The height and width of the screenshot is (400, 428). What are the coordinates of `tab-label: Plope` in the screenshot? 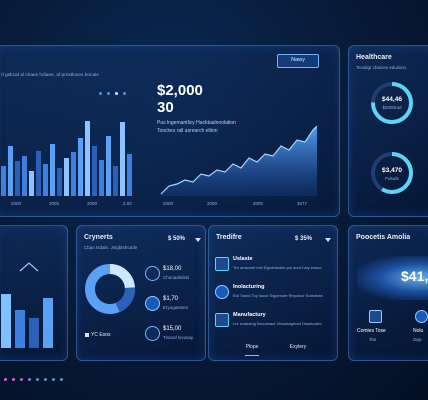 It's located at (252, 347).